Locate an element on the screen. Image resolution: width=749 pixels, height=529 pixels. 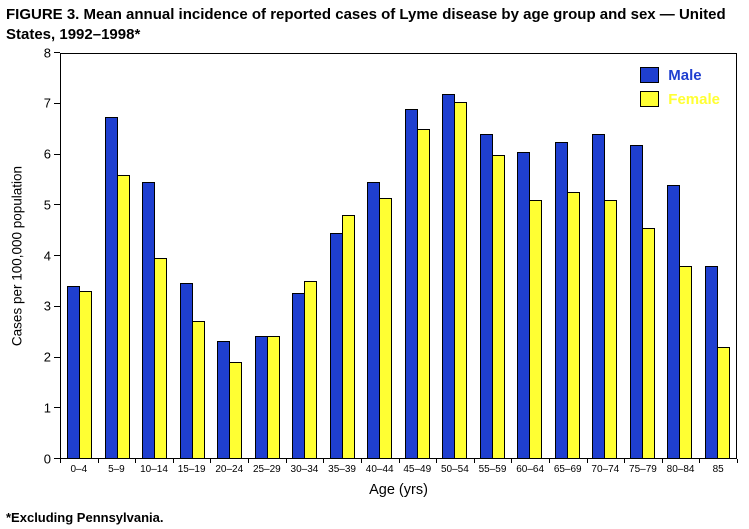
female-color-swatch is located at coordinates (650, 99).